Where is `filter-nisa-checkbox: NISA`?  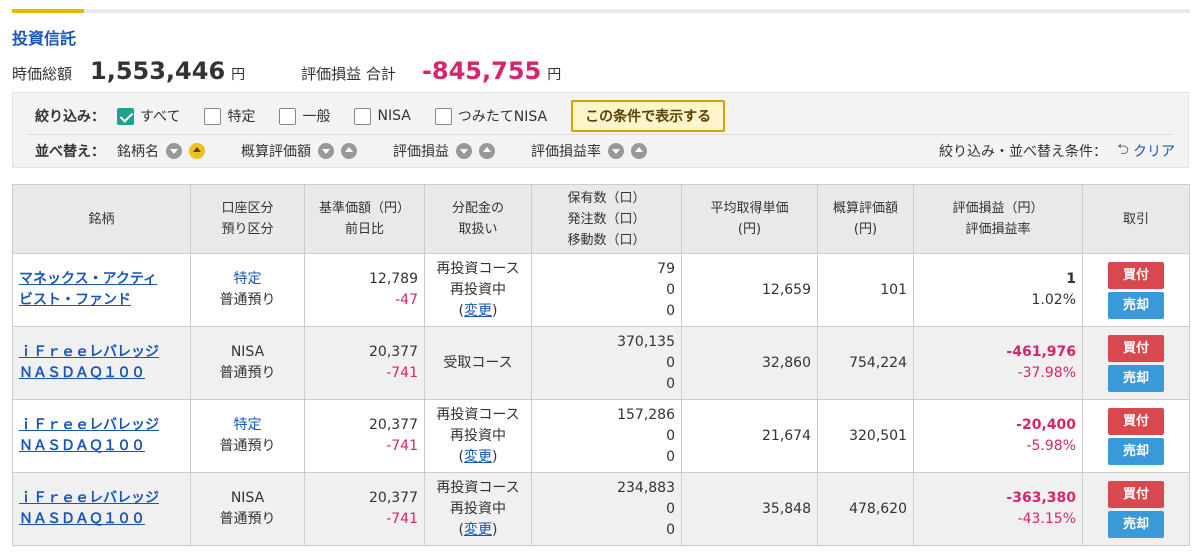 filter-nisa-checkbox: NISA is located at coordinates (382, 116).